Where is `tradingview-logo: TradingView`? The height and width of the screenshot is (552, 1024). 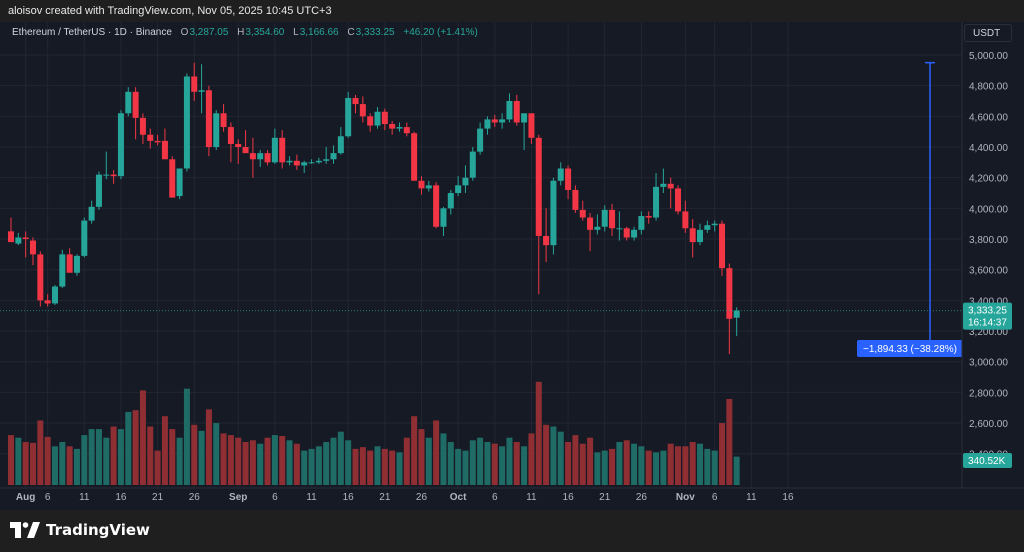 tradingview-logo: TradingView is located at coordinates (80, 530).